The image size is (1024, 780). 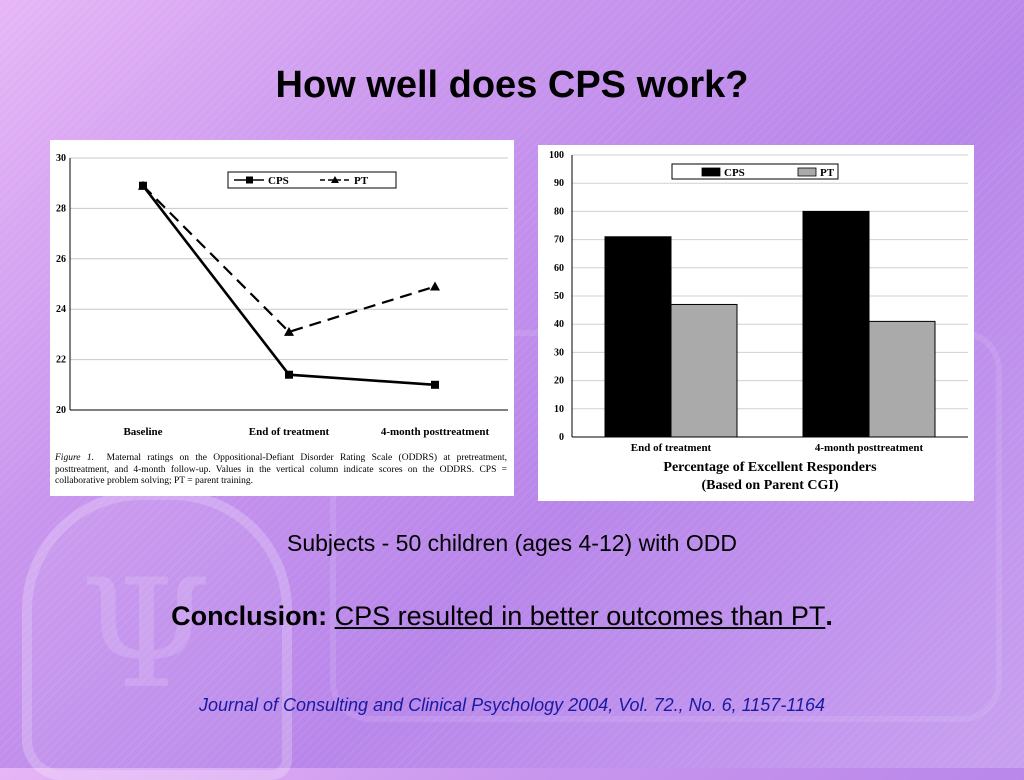 What do you see at coordinates (74, 458) in the screenshot?
I see `figure-caption-label: Figure 1.` at bounding box center [74, 458].